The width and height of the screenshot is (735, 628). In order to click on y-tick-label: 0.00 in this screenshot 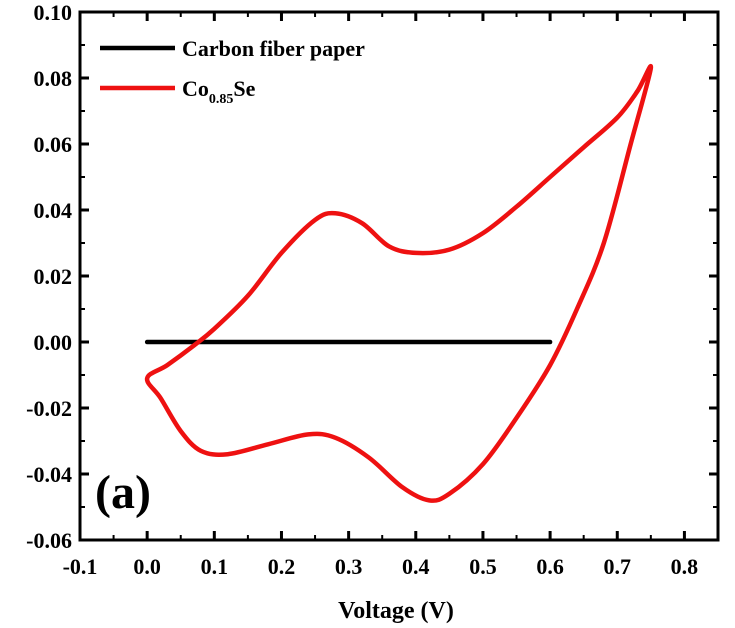, I will do `click(53, 342)`.